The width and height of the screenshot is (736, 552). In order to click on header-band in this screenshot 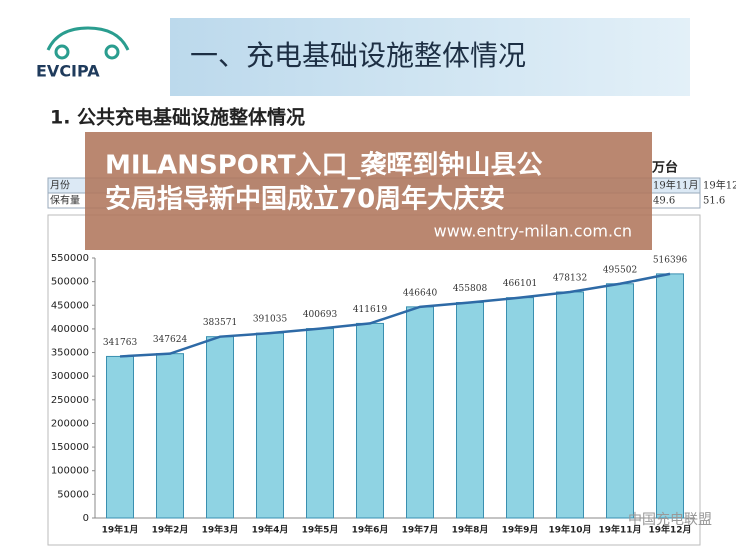, I will do `click(430, 57)`.